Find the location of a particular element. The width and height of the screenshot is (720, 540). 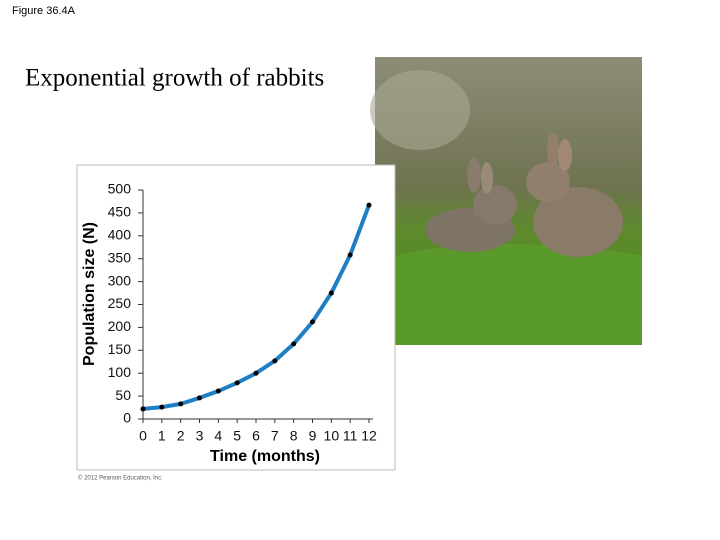

y-tick-label: 0 is located at coordinates (127, 418).